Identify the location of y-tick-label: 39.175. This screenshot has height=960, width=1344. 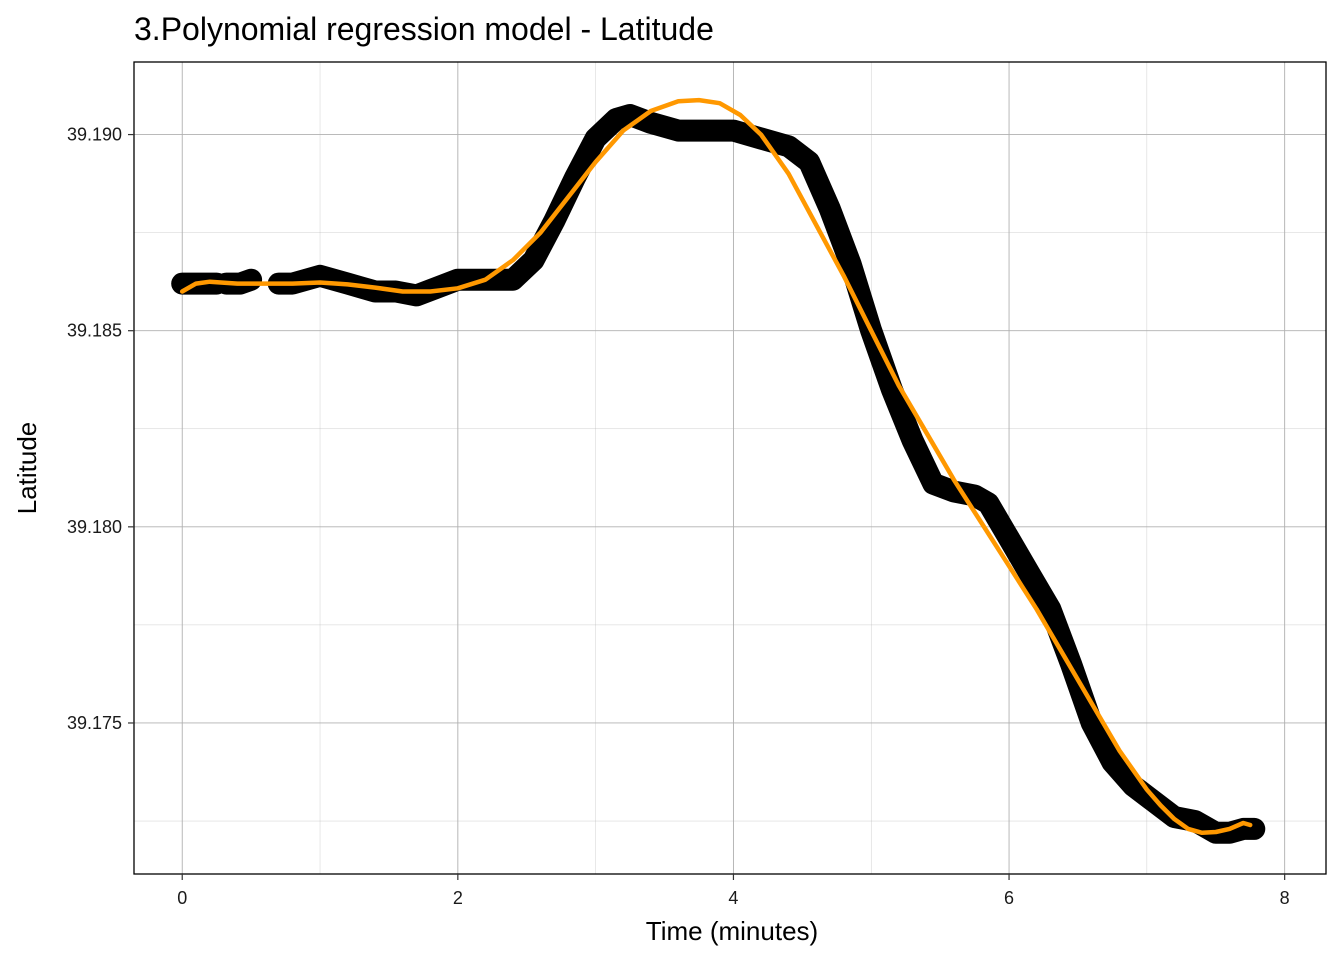
(94, 723).